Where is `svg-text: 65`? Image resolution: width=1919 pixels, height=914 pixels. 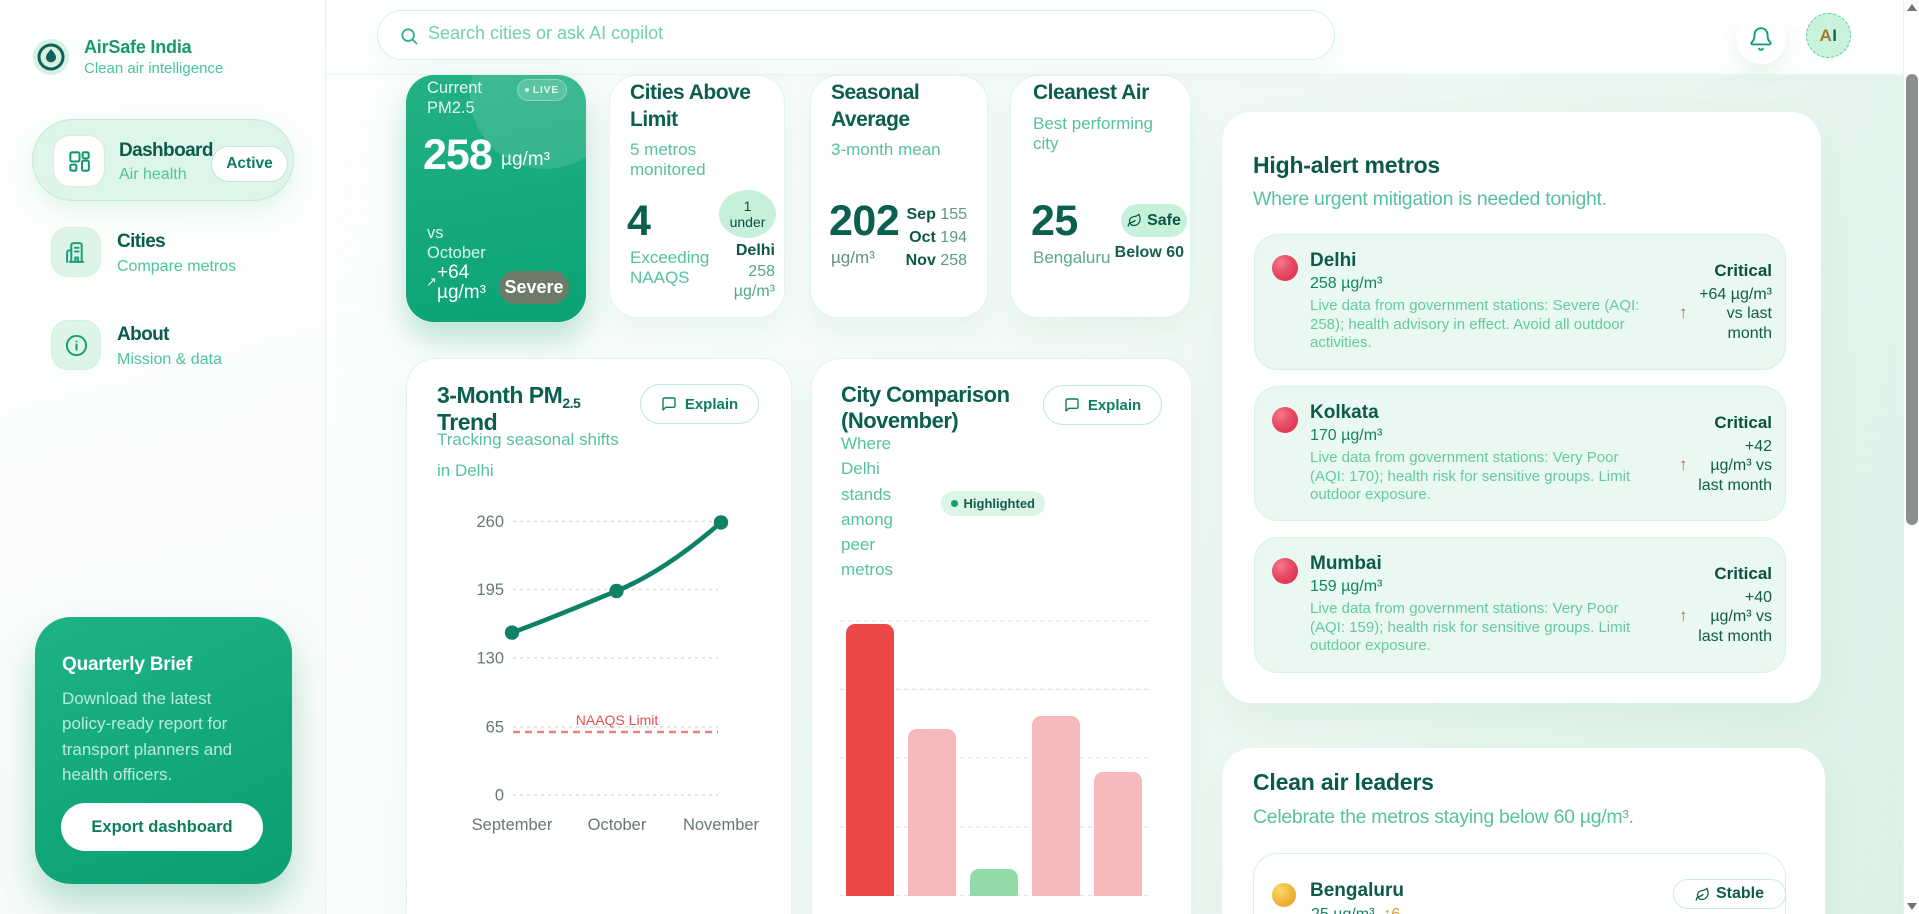
svg-text: 65 is located at coordinates (495, 728).